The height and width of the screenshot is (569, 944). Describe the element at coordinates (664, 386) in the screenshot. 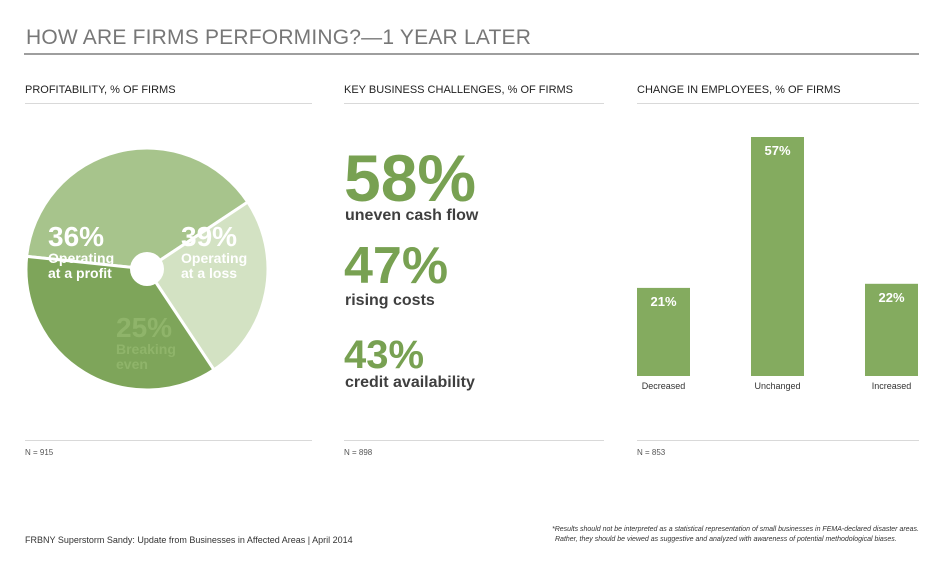

I see `x-tick-decreased: Decreased` at that location.